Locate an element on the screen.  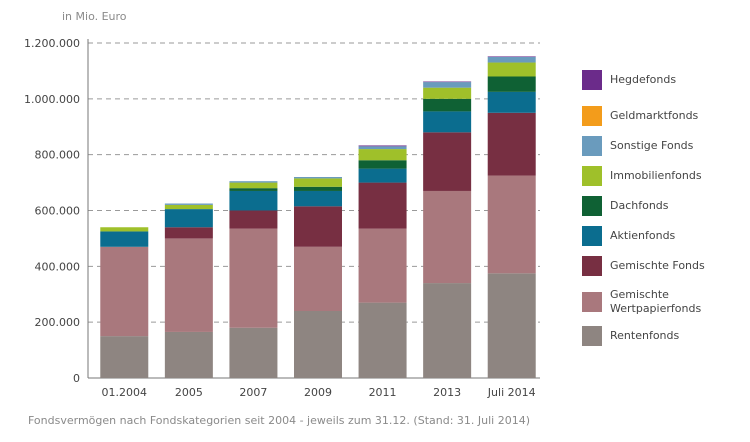
legend-item: Dachfonds is located at coordinates (625, 206).